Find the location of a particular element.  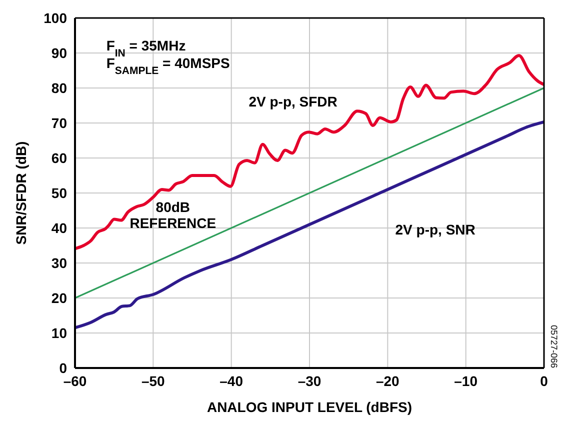

y-tick-label: 70 is located at coordinates (59, 122).